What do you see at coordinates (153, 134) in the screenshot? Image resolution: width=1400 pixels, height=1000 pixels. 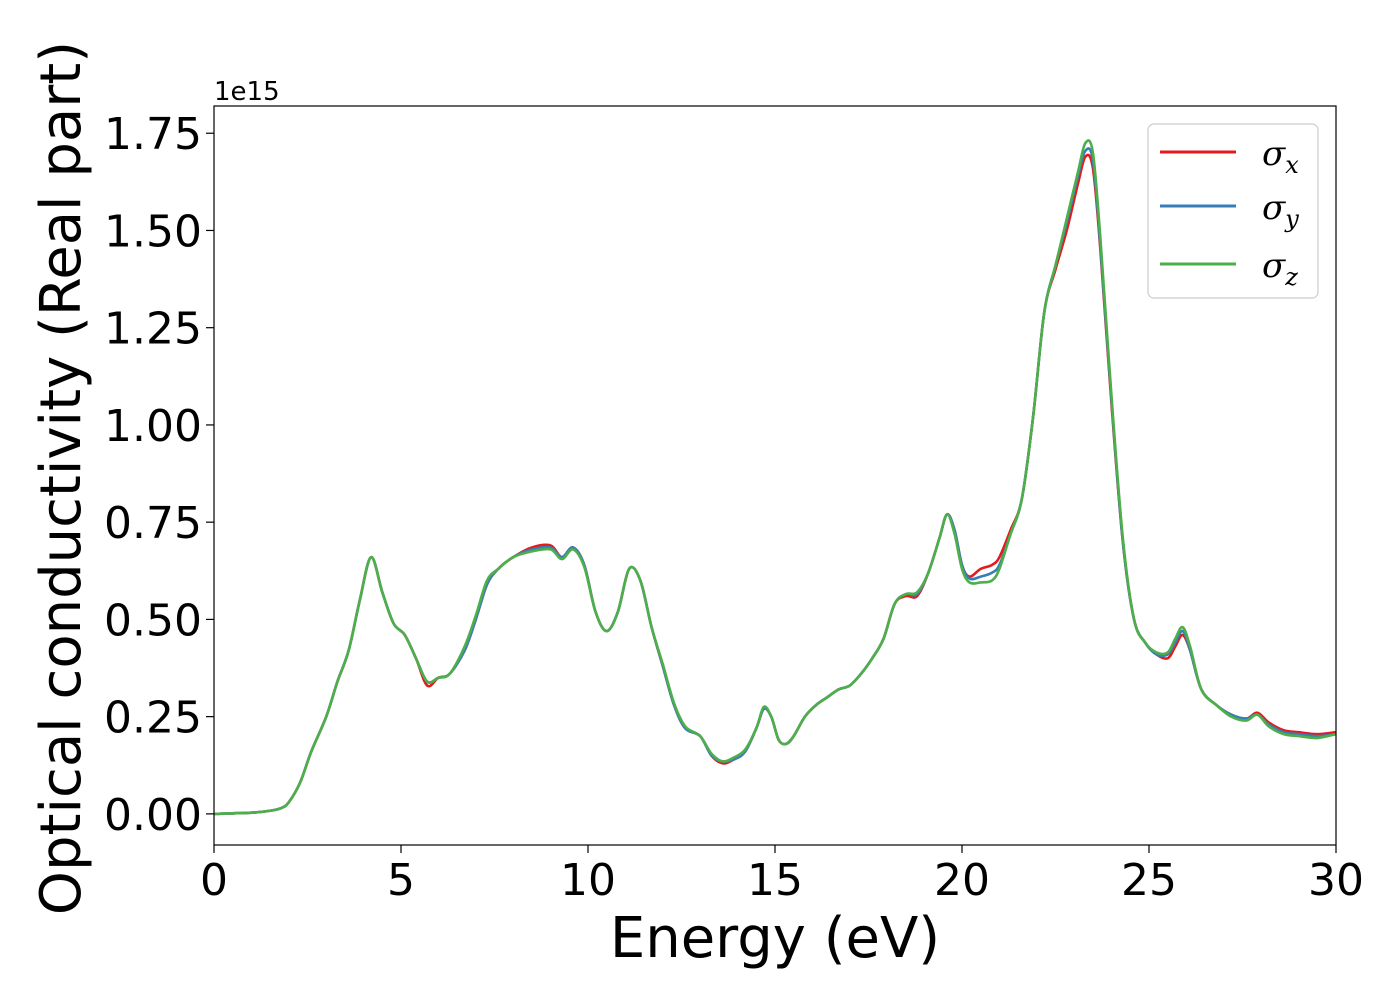 I see `y-tick-label: 1.75` at bounding box center [153, 134].